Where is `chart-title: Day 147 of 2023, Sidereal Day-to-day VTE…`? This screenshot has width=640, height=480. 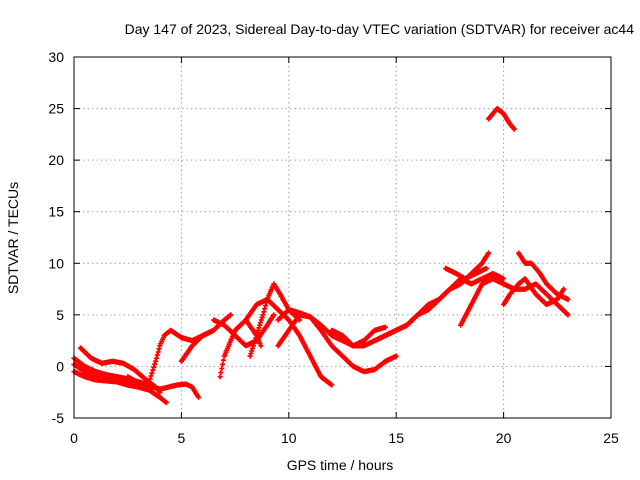 chart-title: Day 147 of 2023, Sidereal Day-to-day VTE… is located at coordinates (380, 29).